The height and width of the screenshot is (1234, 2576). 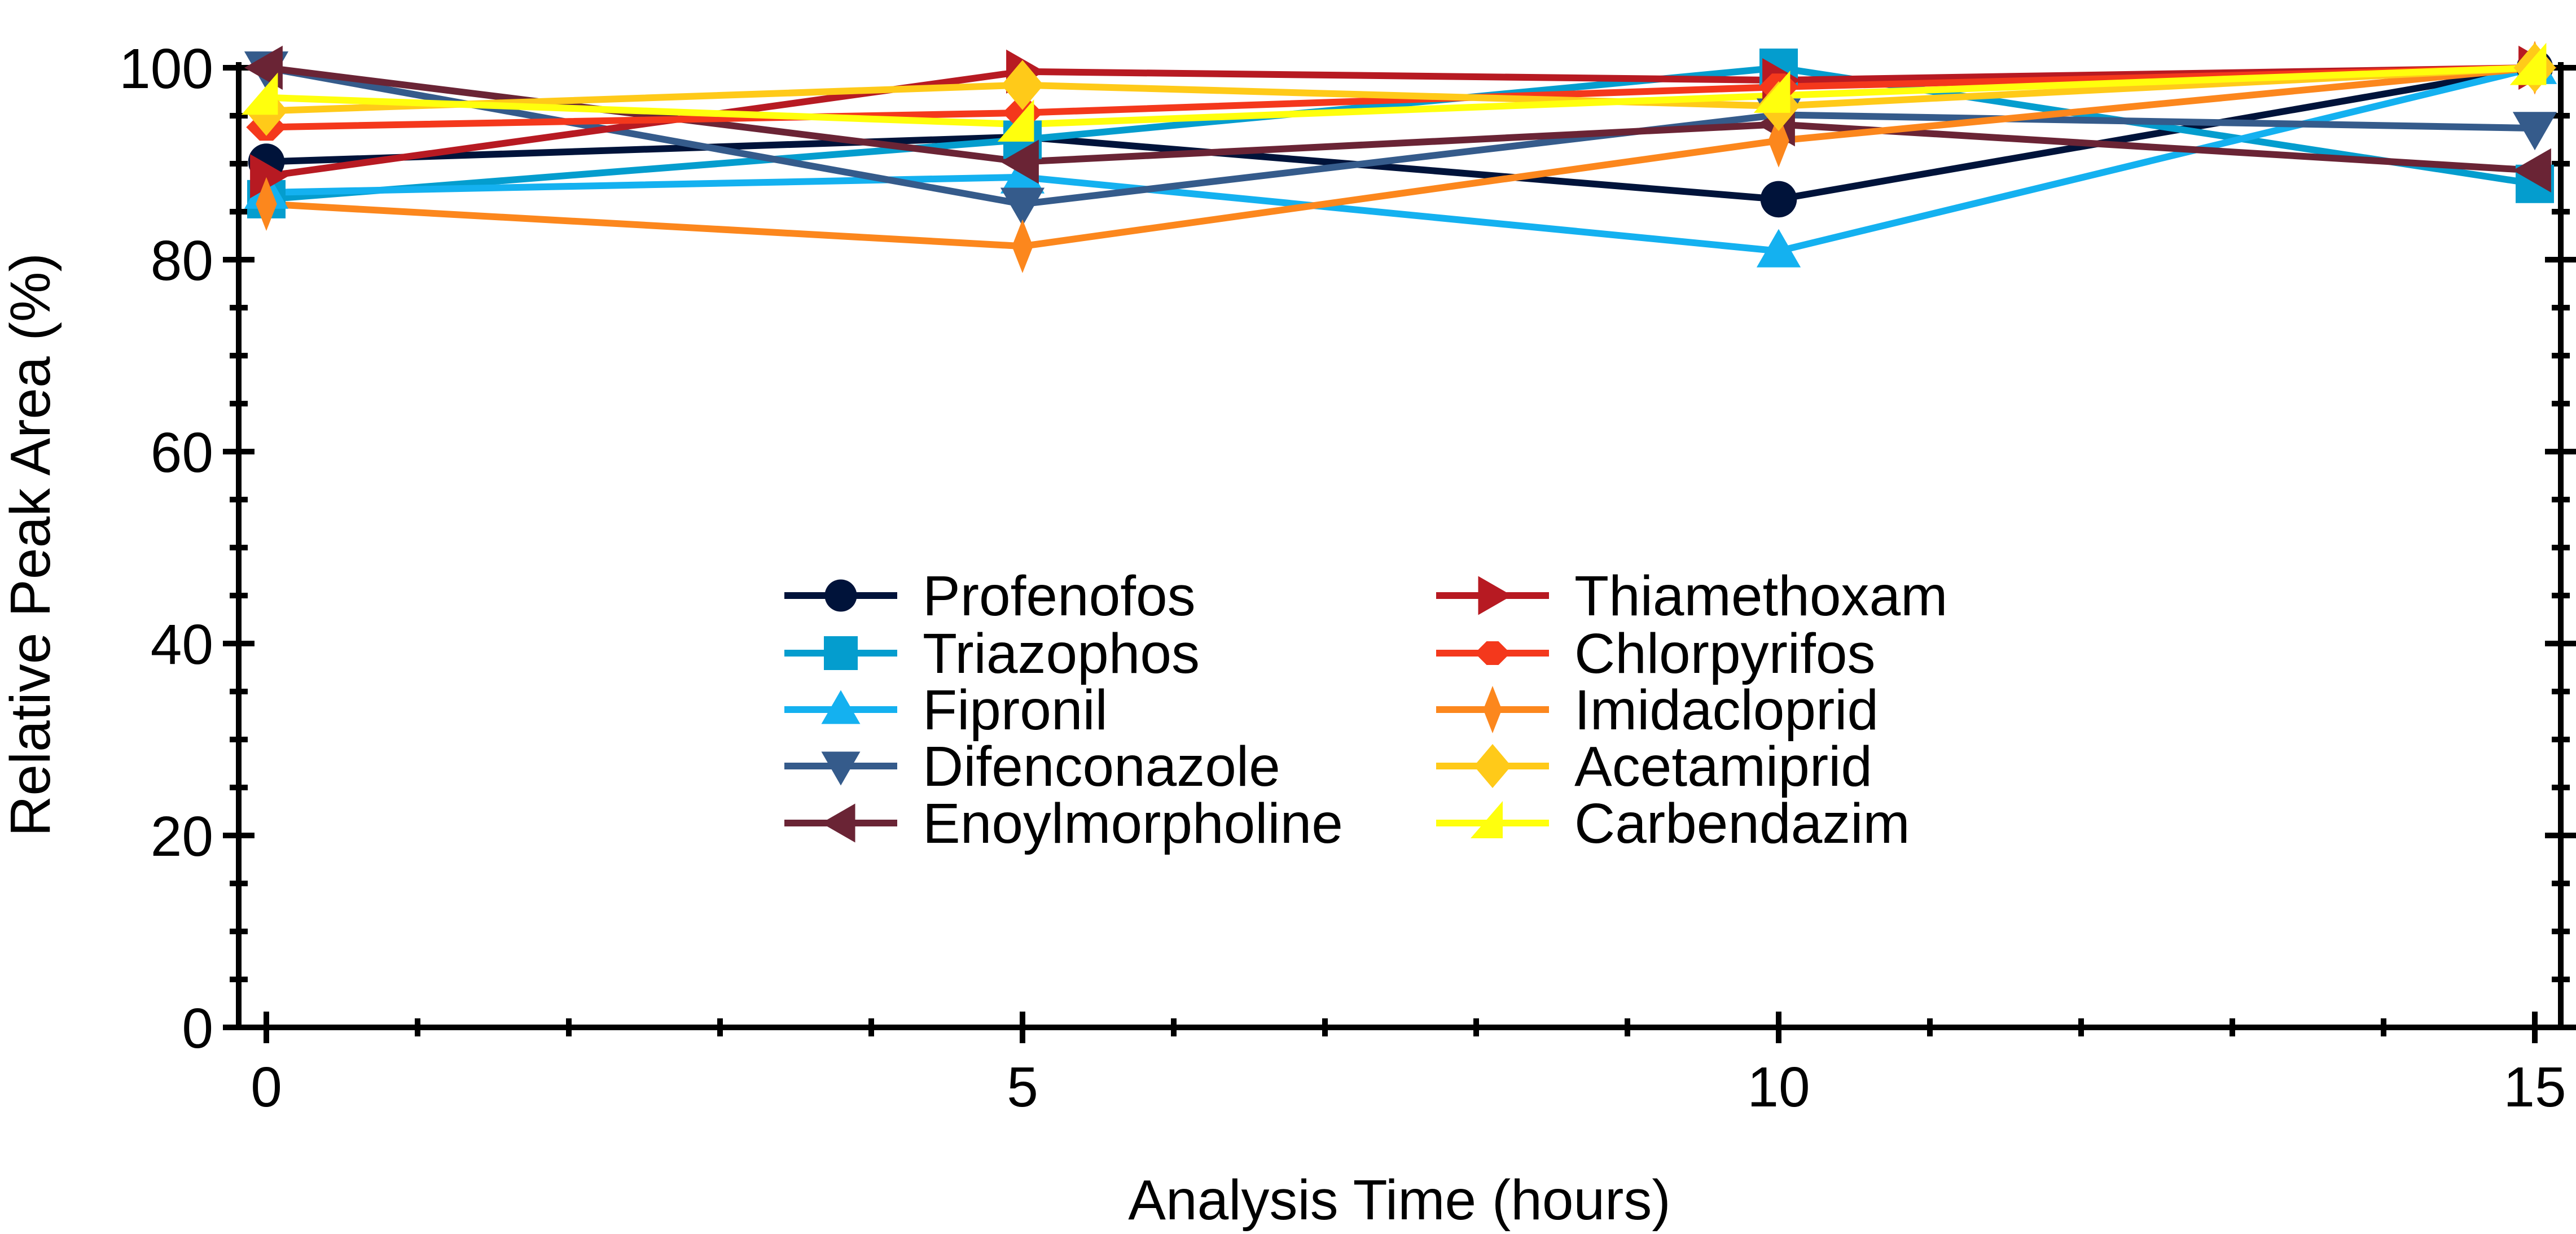 I want to click on series-line-acetamiprid, so click(x=1400, y=89).